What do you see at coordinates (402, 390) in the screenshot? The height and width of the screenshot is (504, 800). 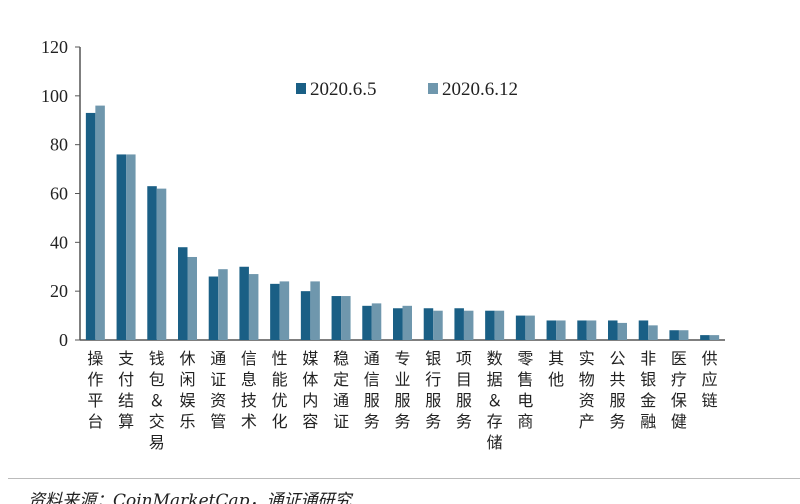 I see `x-tick-label: 专业服务` at bounding box center [402, 390].